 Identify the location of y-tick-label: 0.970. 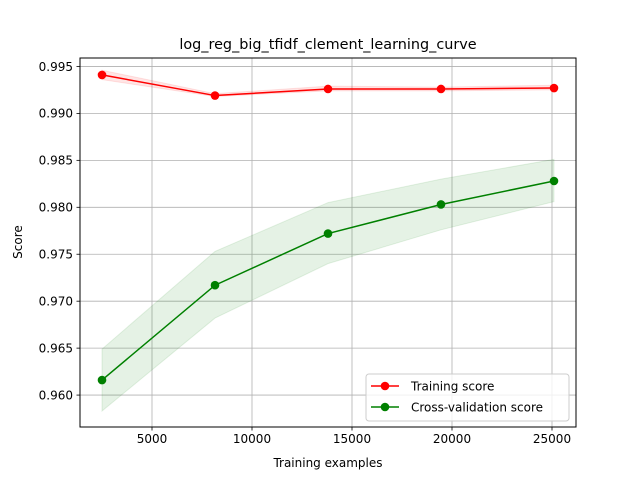
(56, 301).